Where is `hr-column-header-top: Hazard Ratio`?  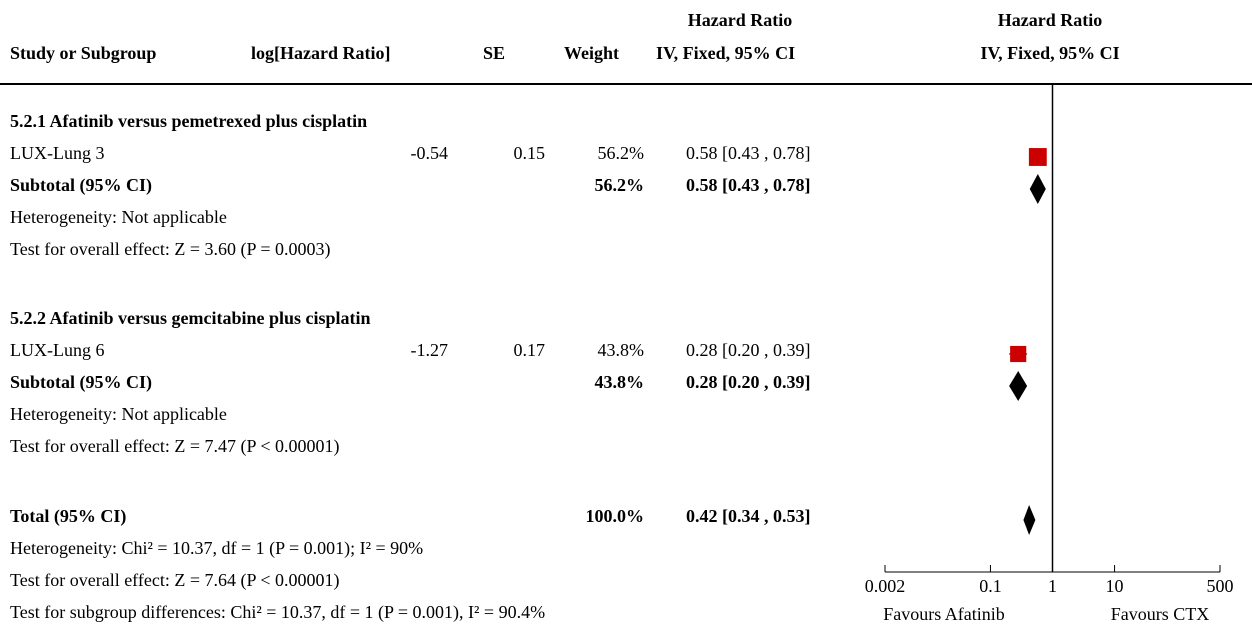
hr-column-header-top: Hazard Ratio is located at coordinates (740, 20).